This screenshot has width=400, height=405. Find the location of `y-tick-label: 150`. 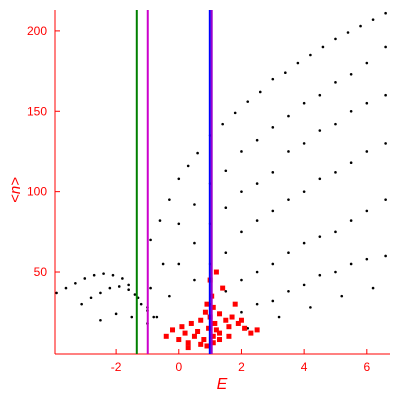

y-tick-label: 150 is located at coordinates (37, 111).